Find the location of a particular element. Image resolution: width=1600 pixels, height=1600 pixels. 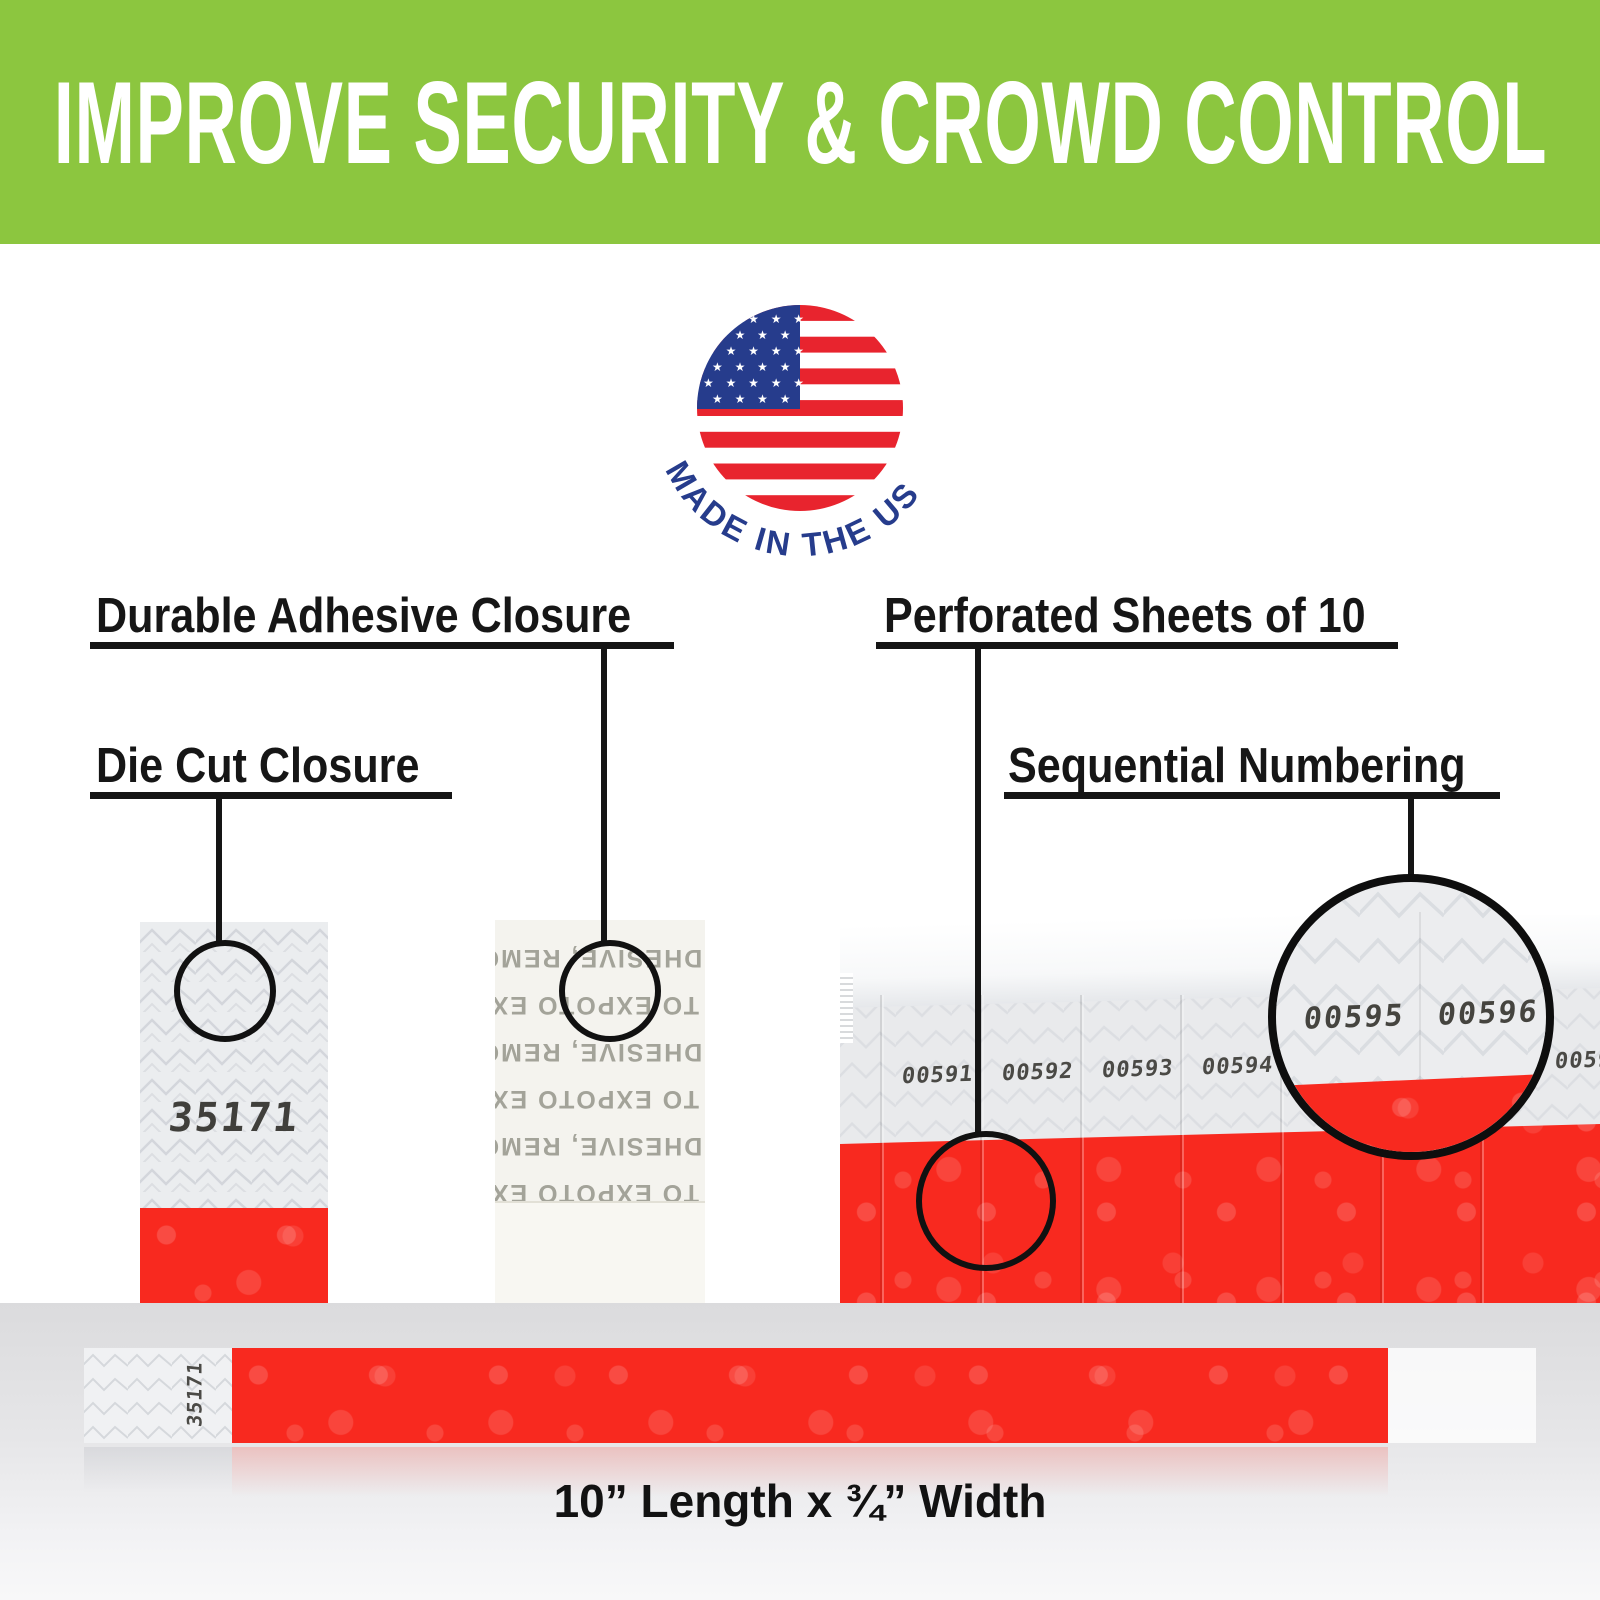

sheet-serial: 00593 is located at coordinates (1137, 1069).